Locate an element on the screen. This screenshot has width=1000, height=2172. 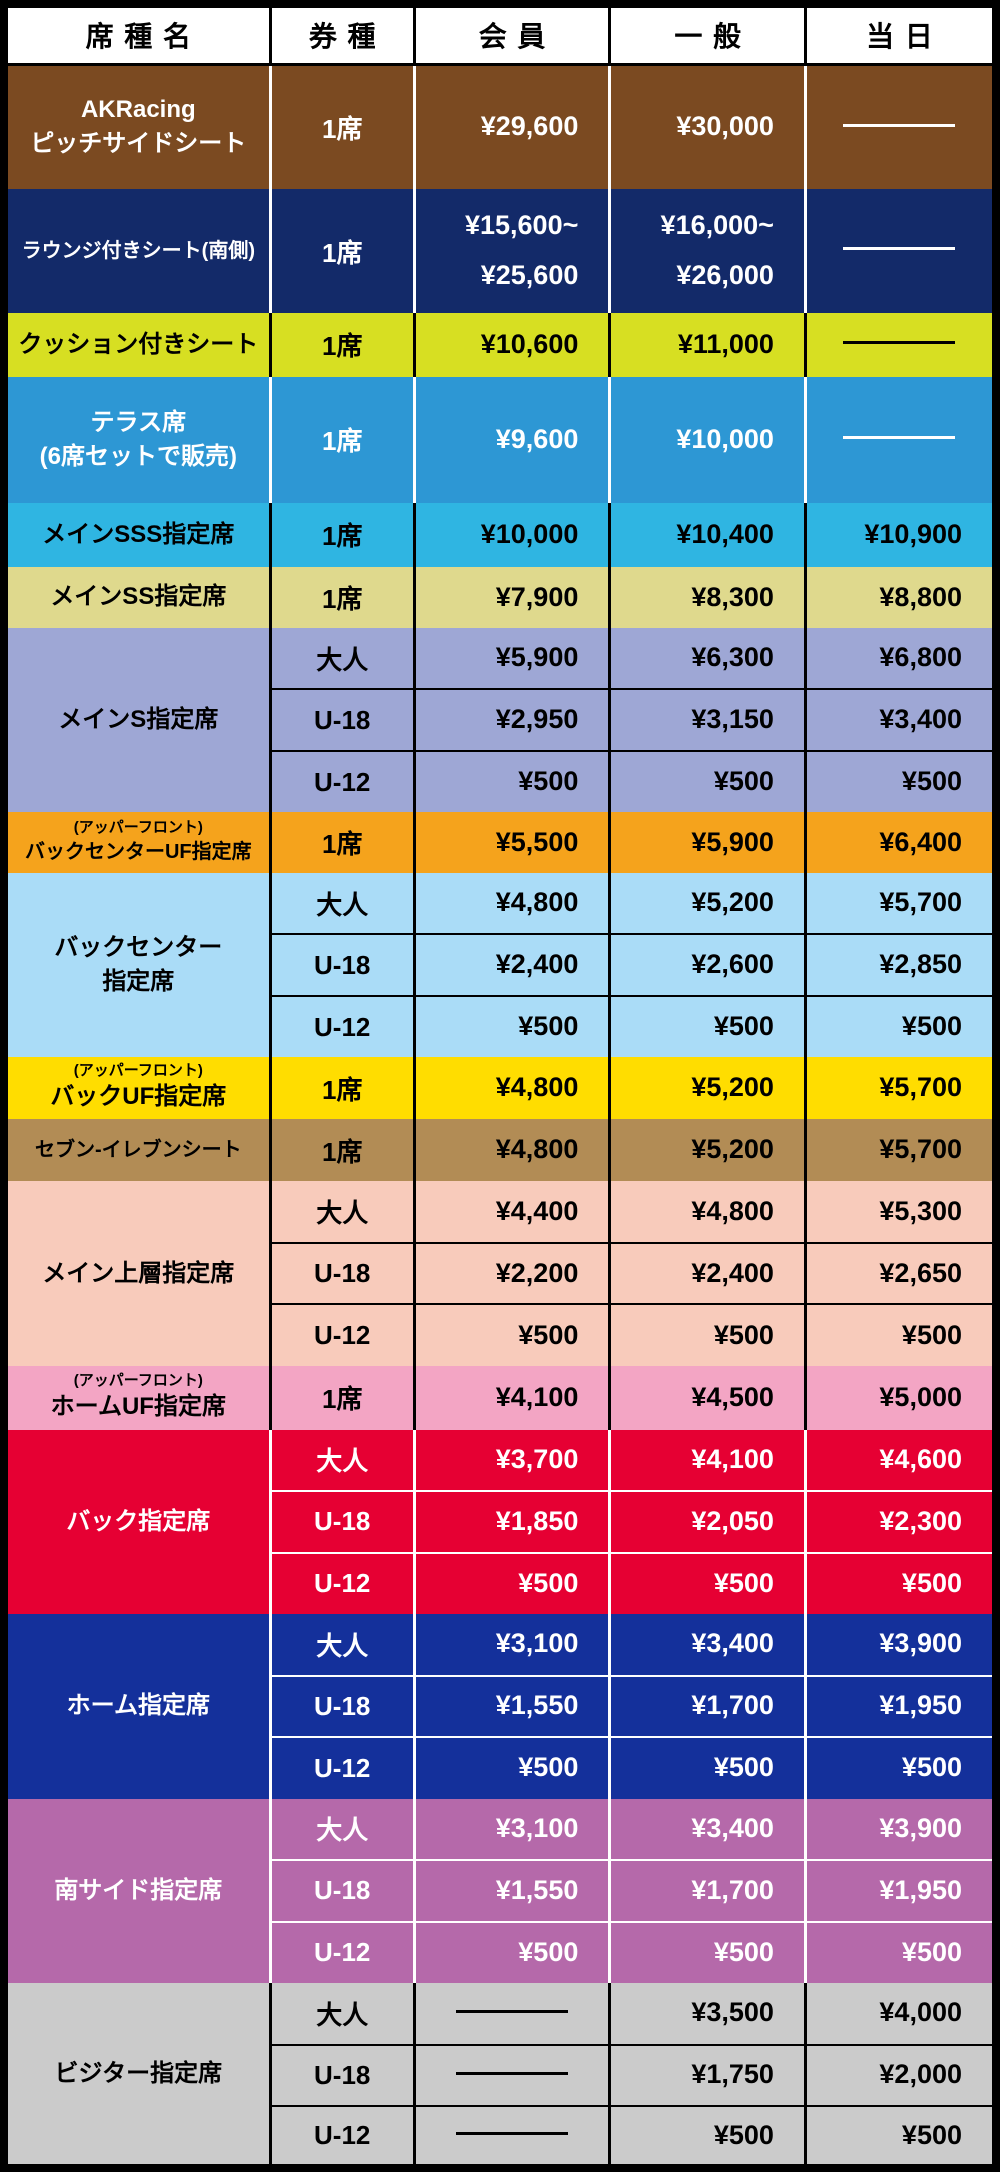
price-row: バックセンター 指定席 大人 ¥4,800 ¥5,200 ¥5,700 is located at coordinates (500, 933).